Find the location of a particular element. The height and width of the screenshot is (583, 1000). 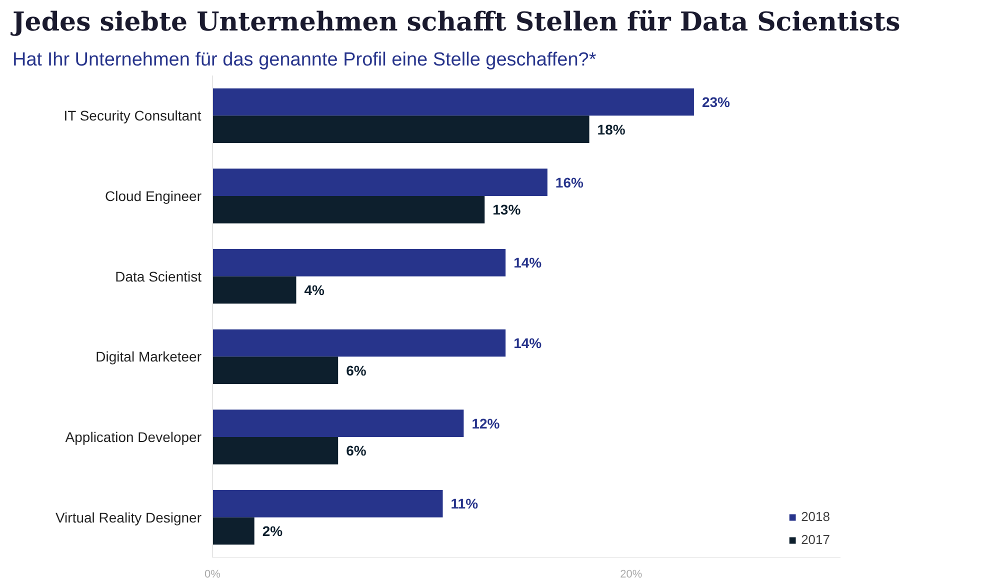

data-label: 12% is located at coordinates (486, 423).